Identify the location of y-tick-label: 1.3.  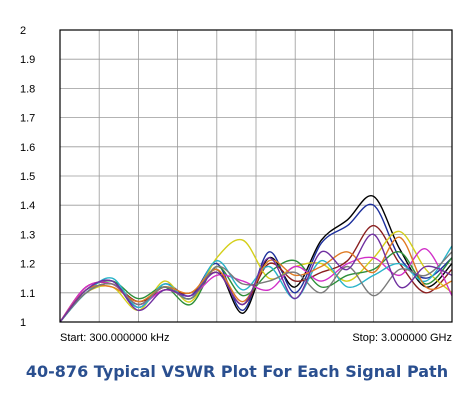
(27, 235).